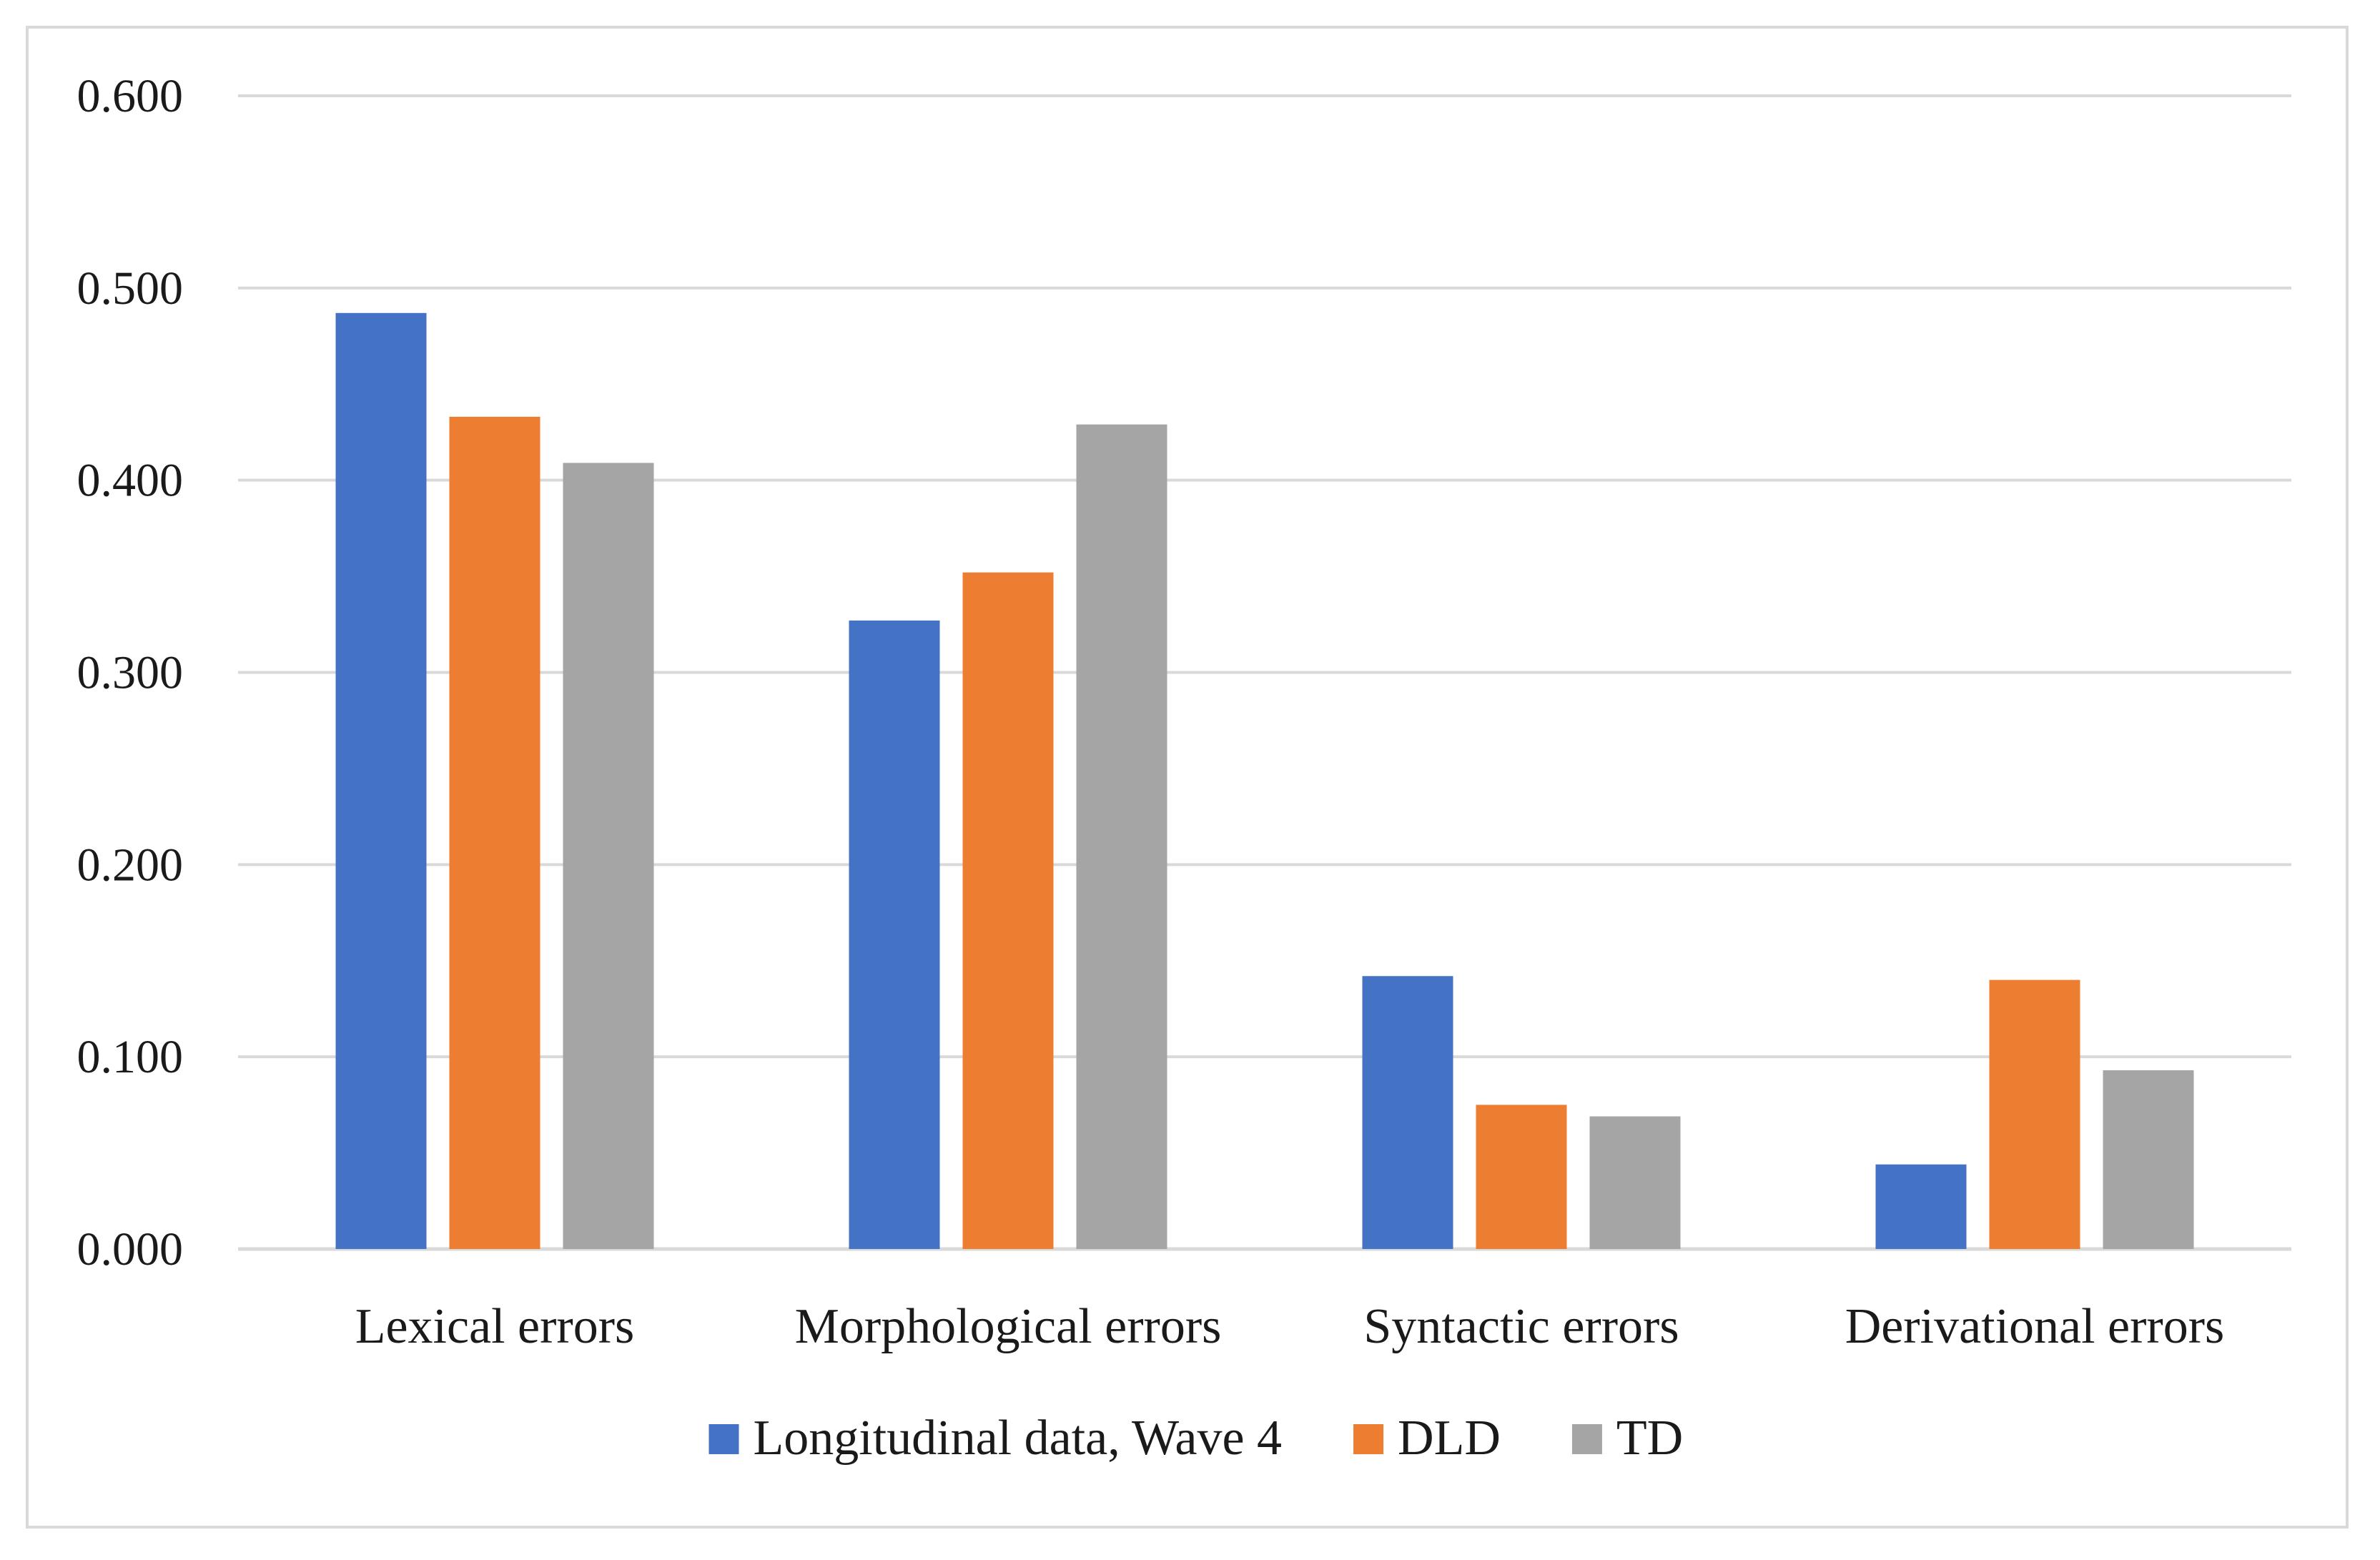  Describe the element at coordinates (1521, 1326) in the screenshot. I see `x-tick-label: Syntactic errors` at that location.